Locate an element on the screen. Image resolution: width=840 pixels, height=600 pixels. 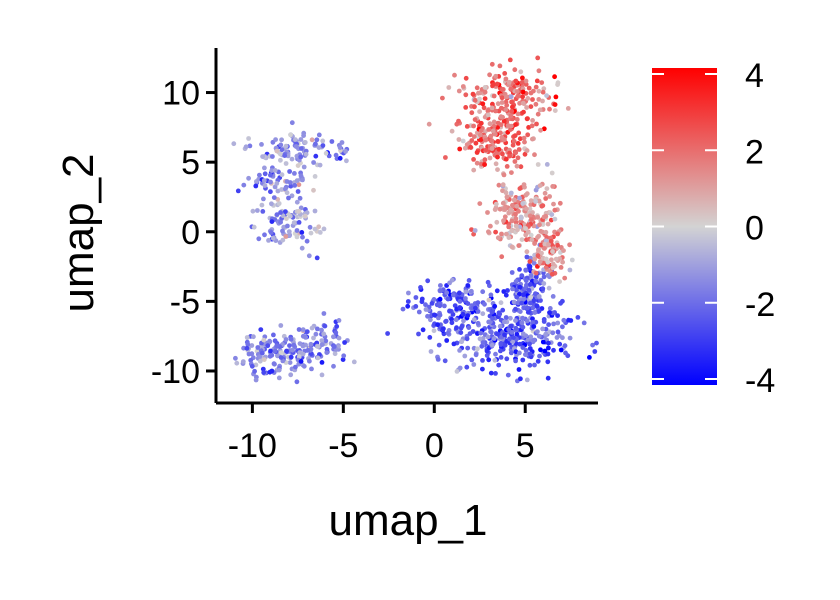
y-axis-title: umap_2 is located at coordinates (78, 232).